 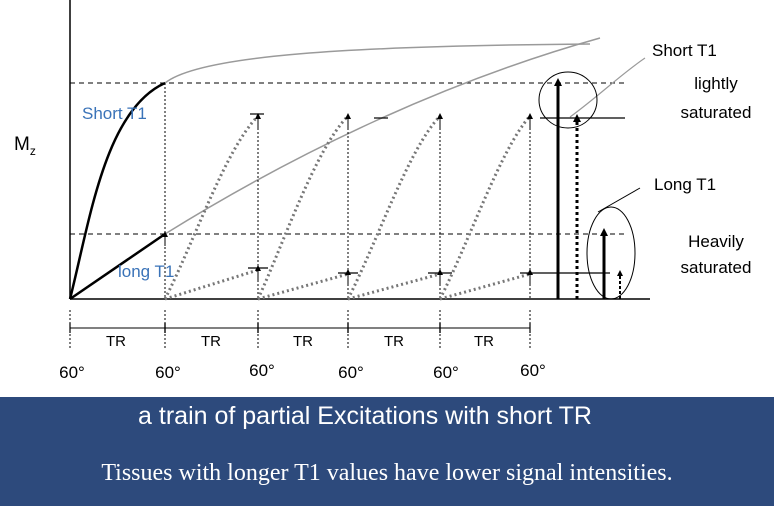 I want to click on heavily-label-line1: Heavily, so click(x=716, y=241).